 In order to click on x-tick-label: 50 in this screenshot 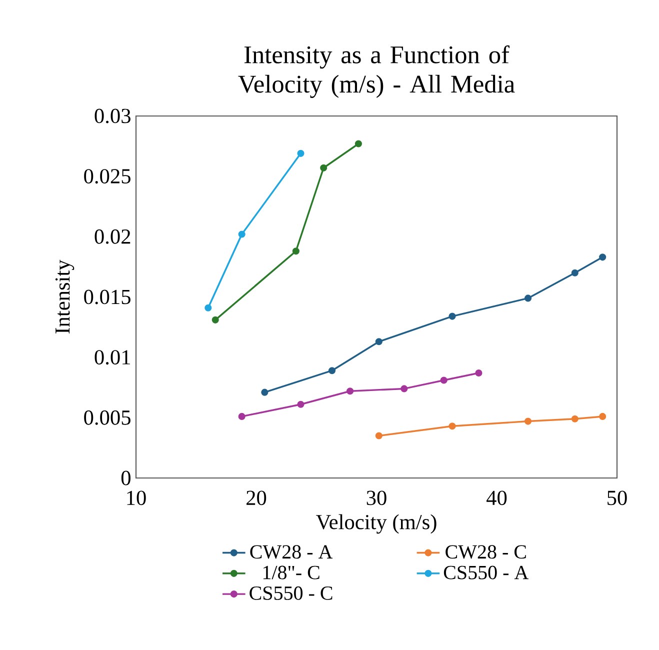, I will do `click(617, 498)`.